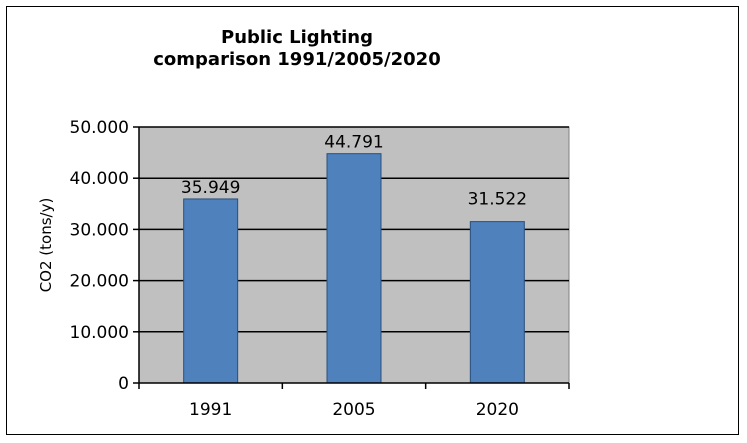 The width and height of the screenshot is (747, 443). I want to click on x-axis-ticks: 1991 2005 2020, so click(354, 401).